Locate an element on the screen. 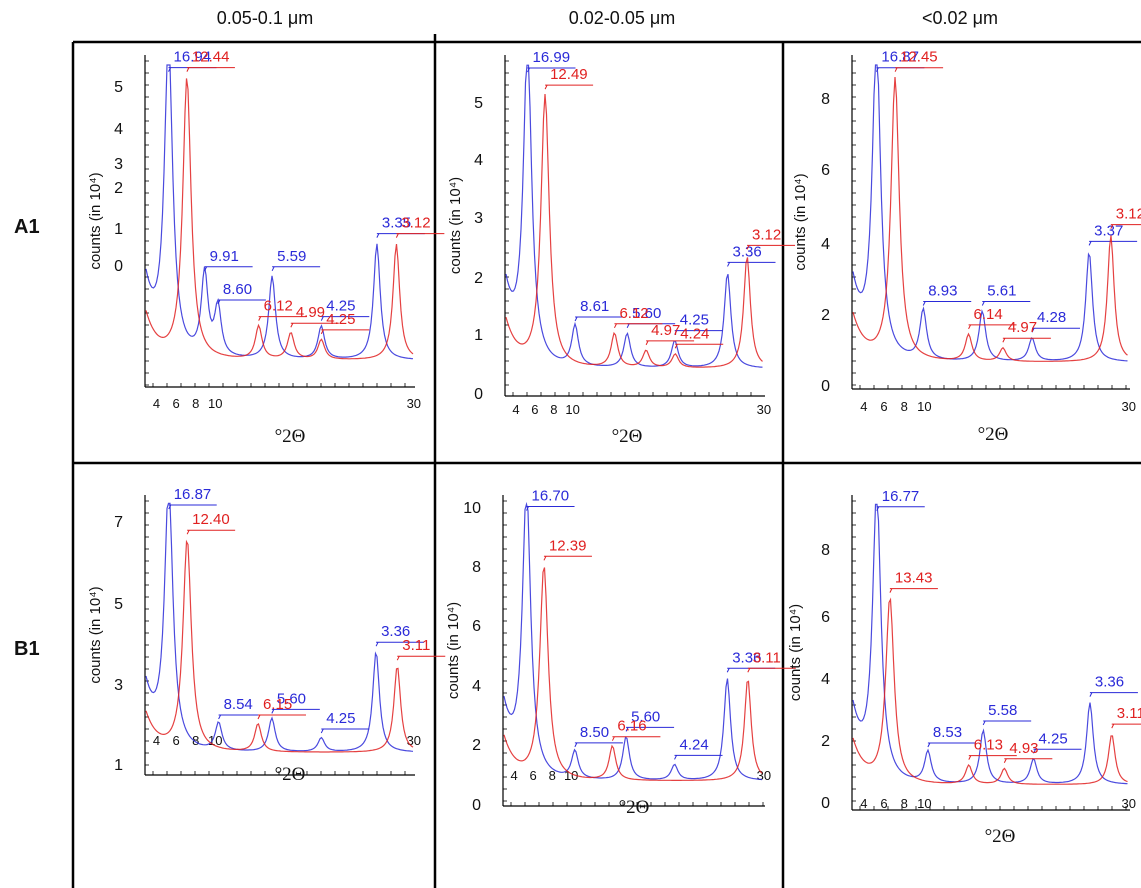 This screenshot has width=1141, height=888. peak-label: 6.15 is located at coordinates (277, 704).